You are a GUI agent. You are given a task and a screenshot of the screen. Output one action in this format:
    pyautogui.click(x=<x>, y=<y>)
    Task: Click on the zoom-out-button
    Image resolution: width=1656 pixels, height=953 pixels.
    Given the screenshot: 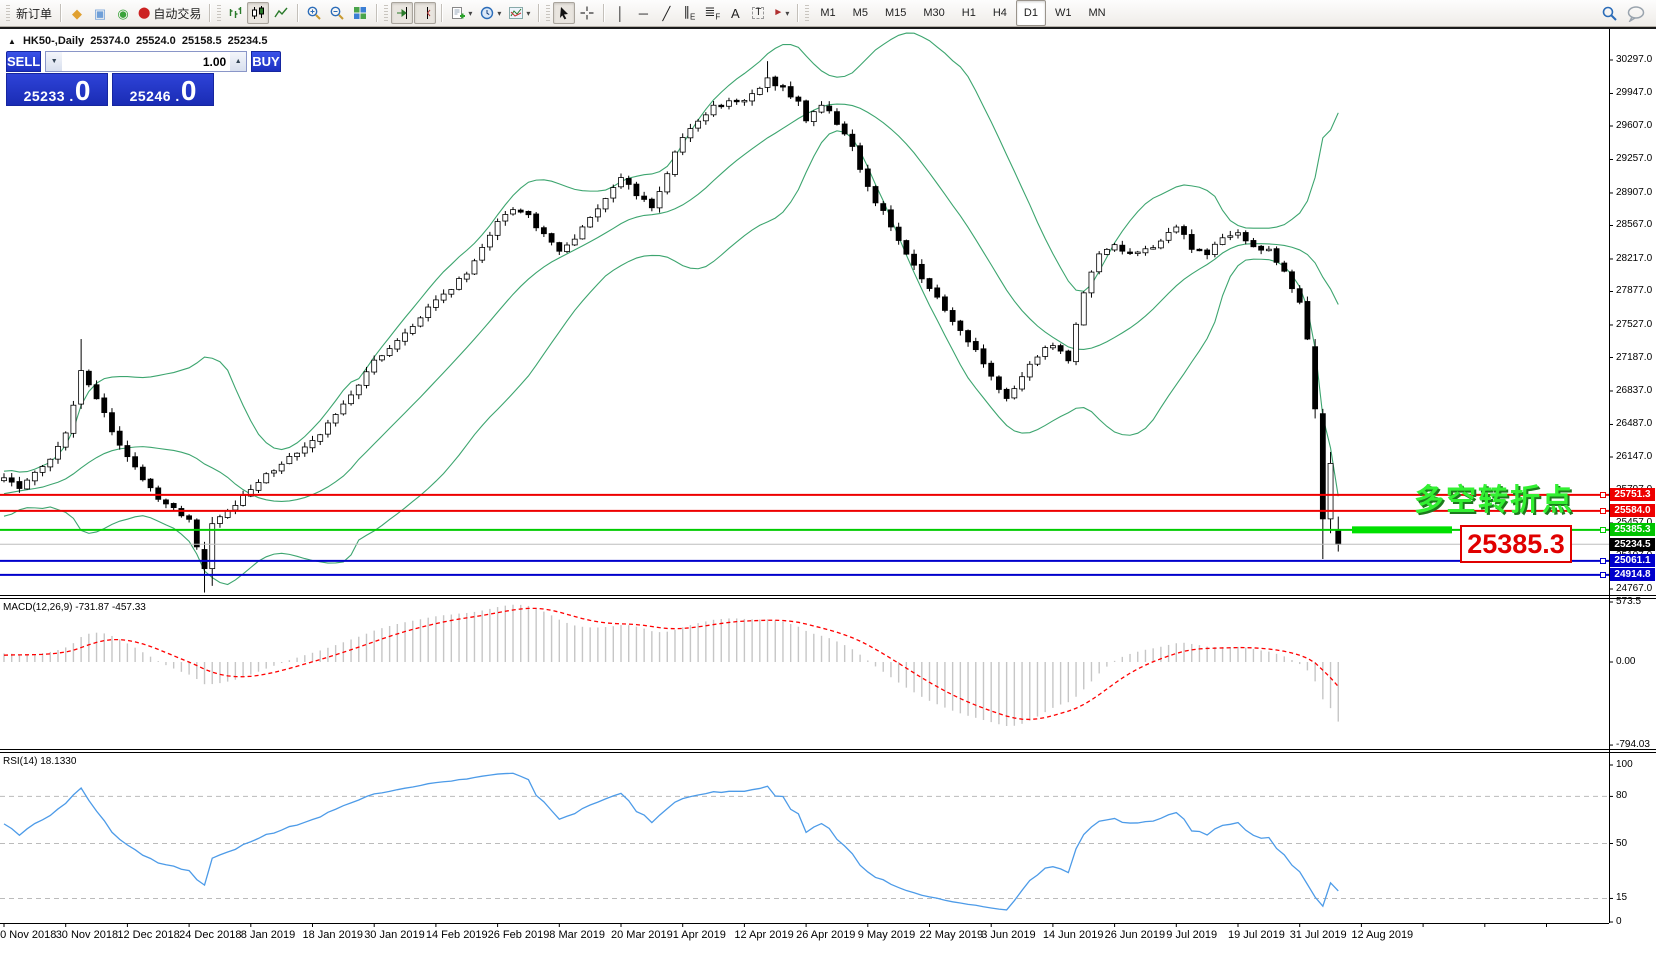 What is the action you would take?
    pyautogui.click(x=337, y=13)
    